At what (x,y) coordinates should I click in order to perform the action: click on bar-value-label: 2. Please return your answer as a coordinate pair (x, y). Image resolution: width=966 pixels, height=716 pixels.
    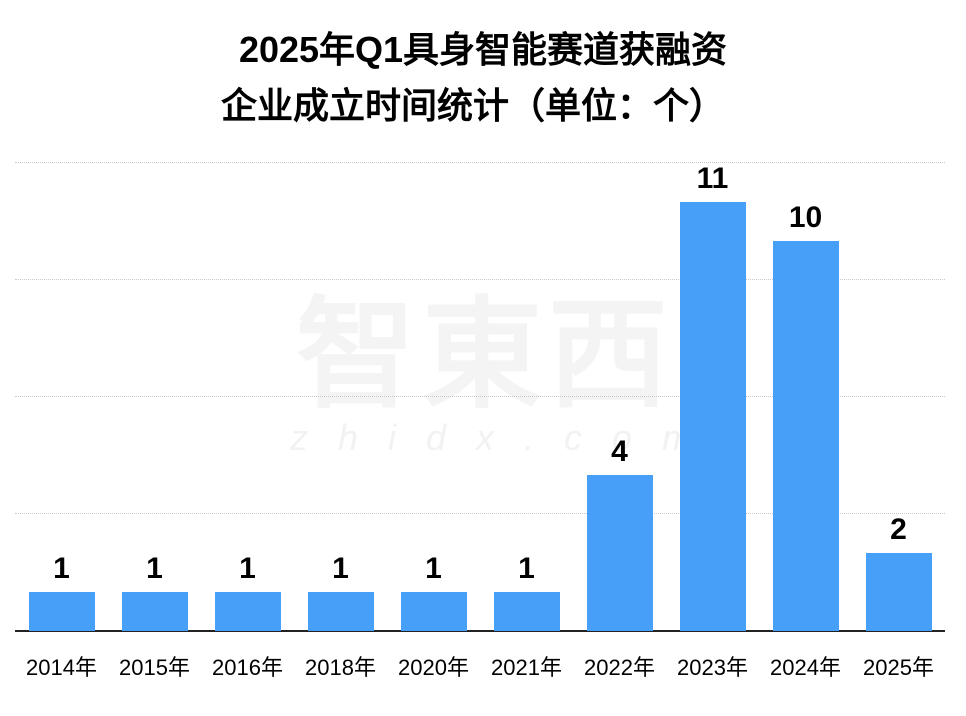
    Looking at the image, I should click on (898, 529).